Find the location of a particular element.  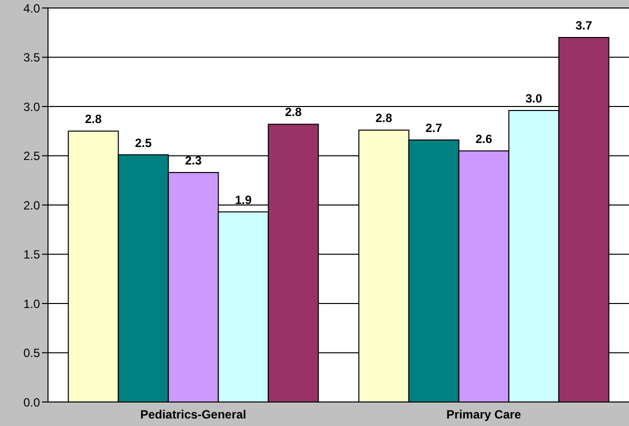

x-tick-label: Pediatrics-General is located at coordinates (193, 415).